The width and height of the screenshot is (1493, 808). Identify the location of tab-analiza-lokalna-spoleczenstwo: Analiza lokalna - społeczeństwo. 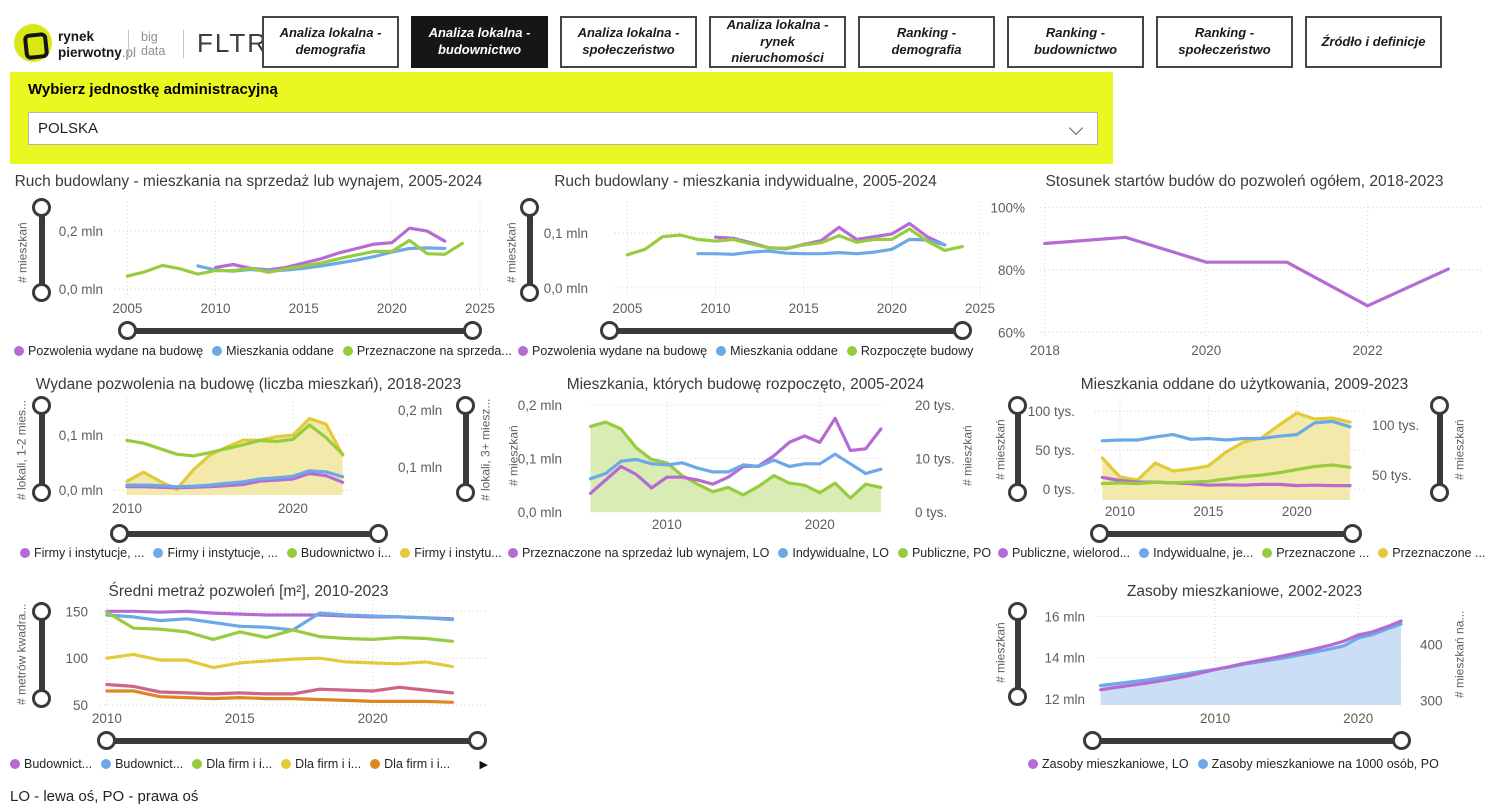
(628, 42).